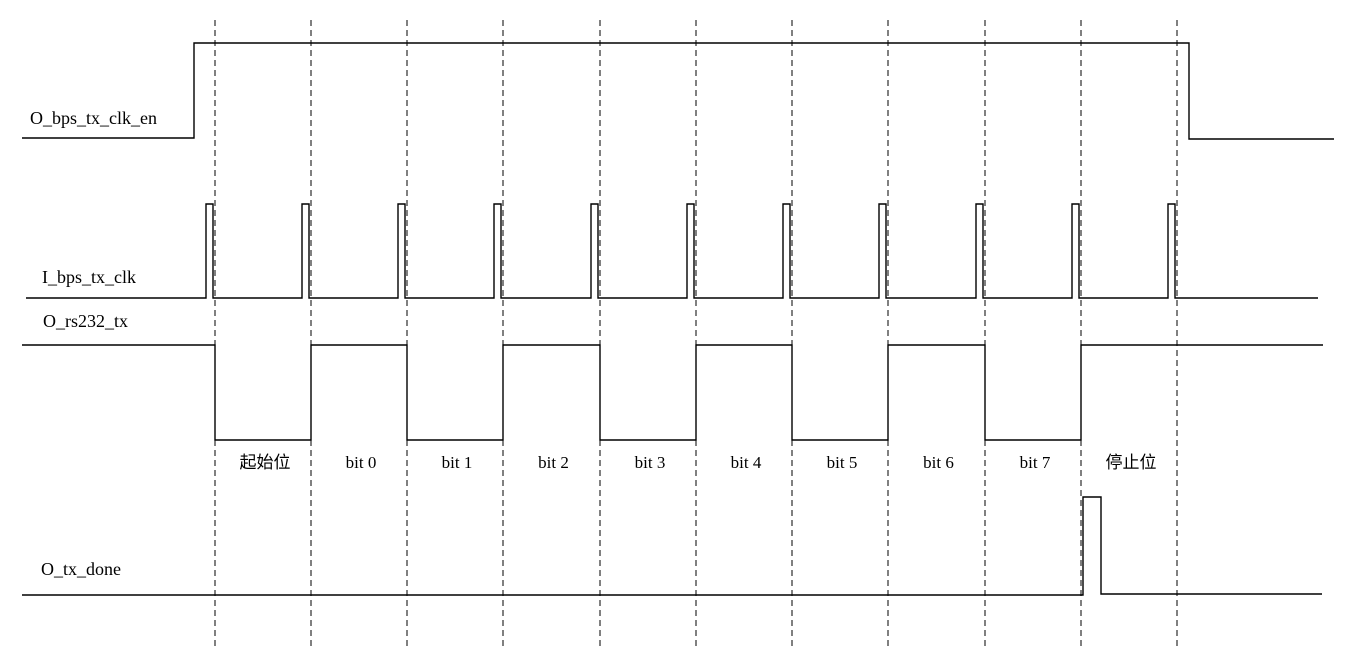  I want to click on bit-label: bit 1, so click(457, 462).